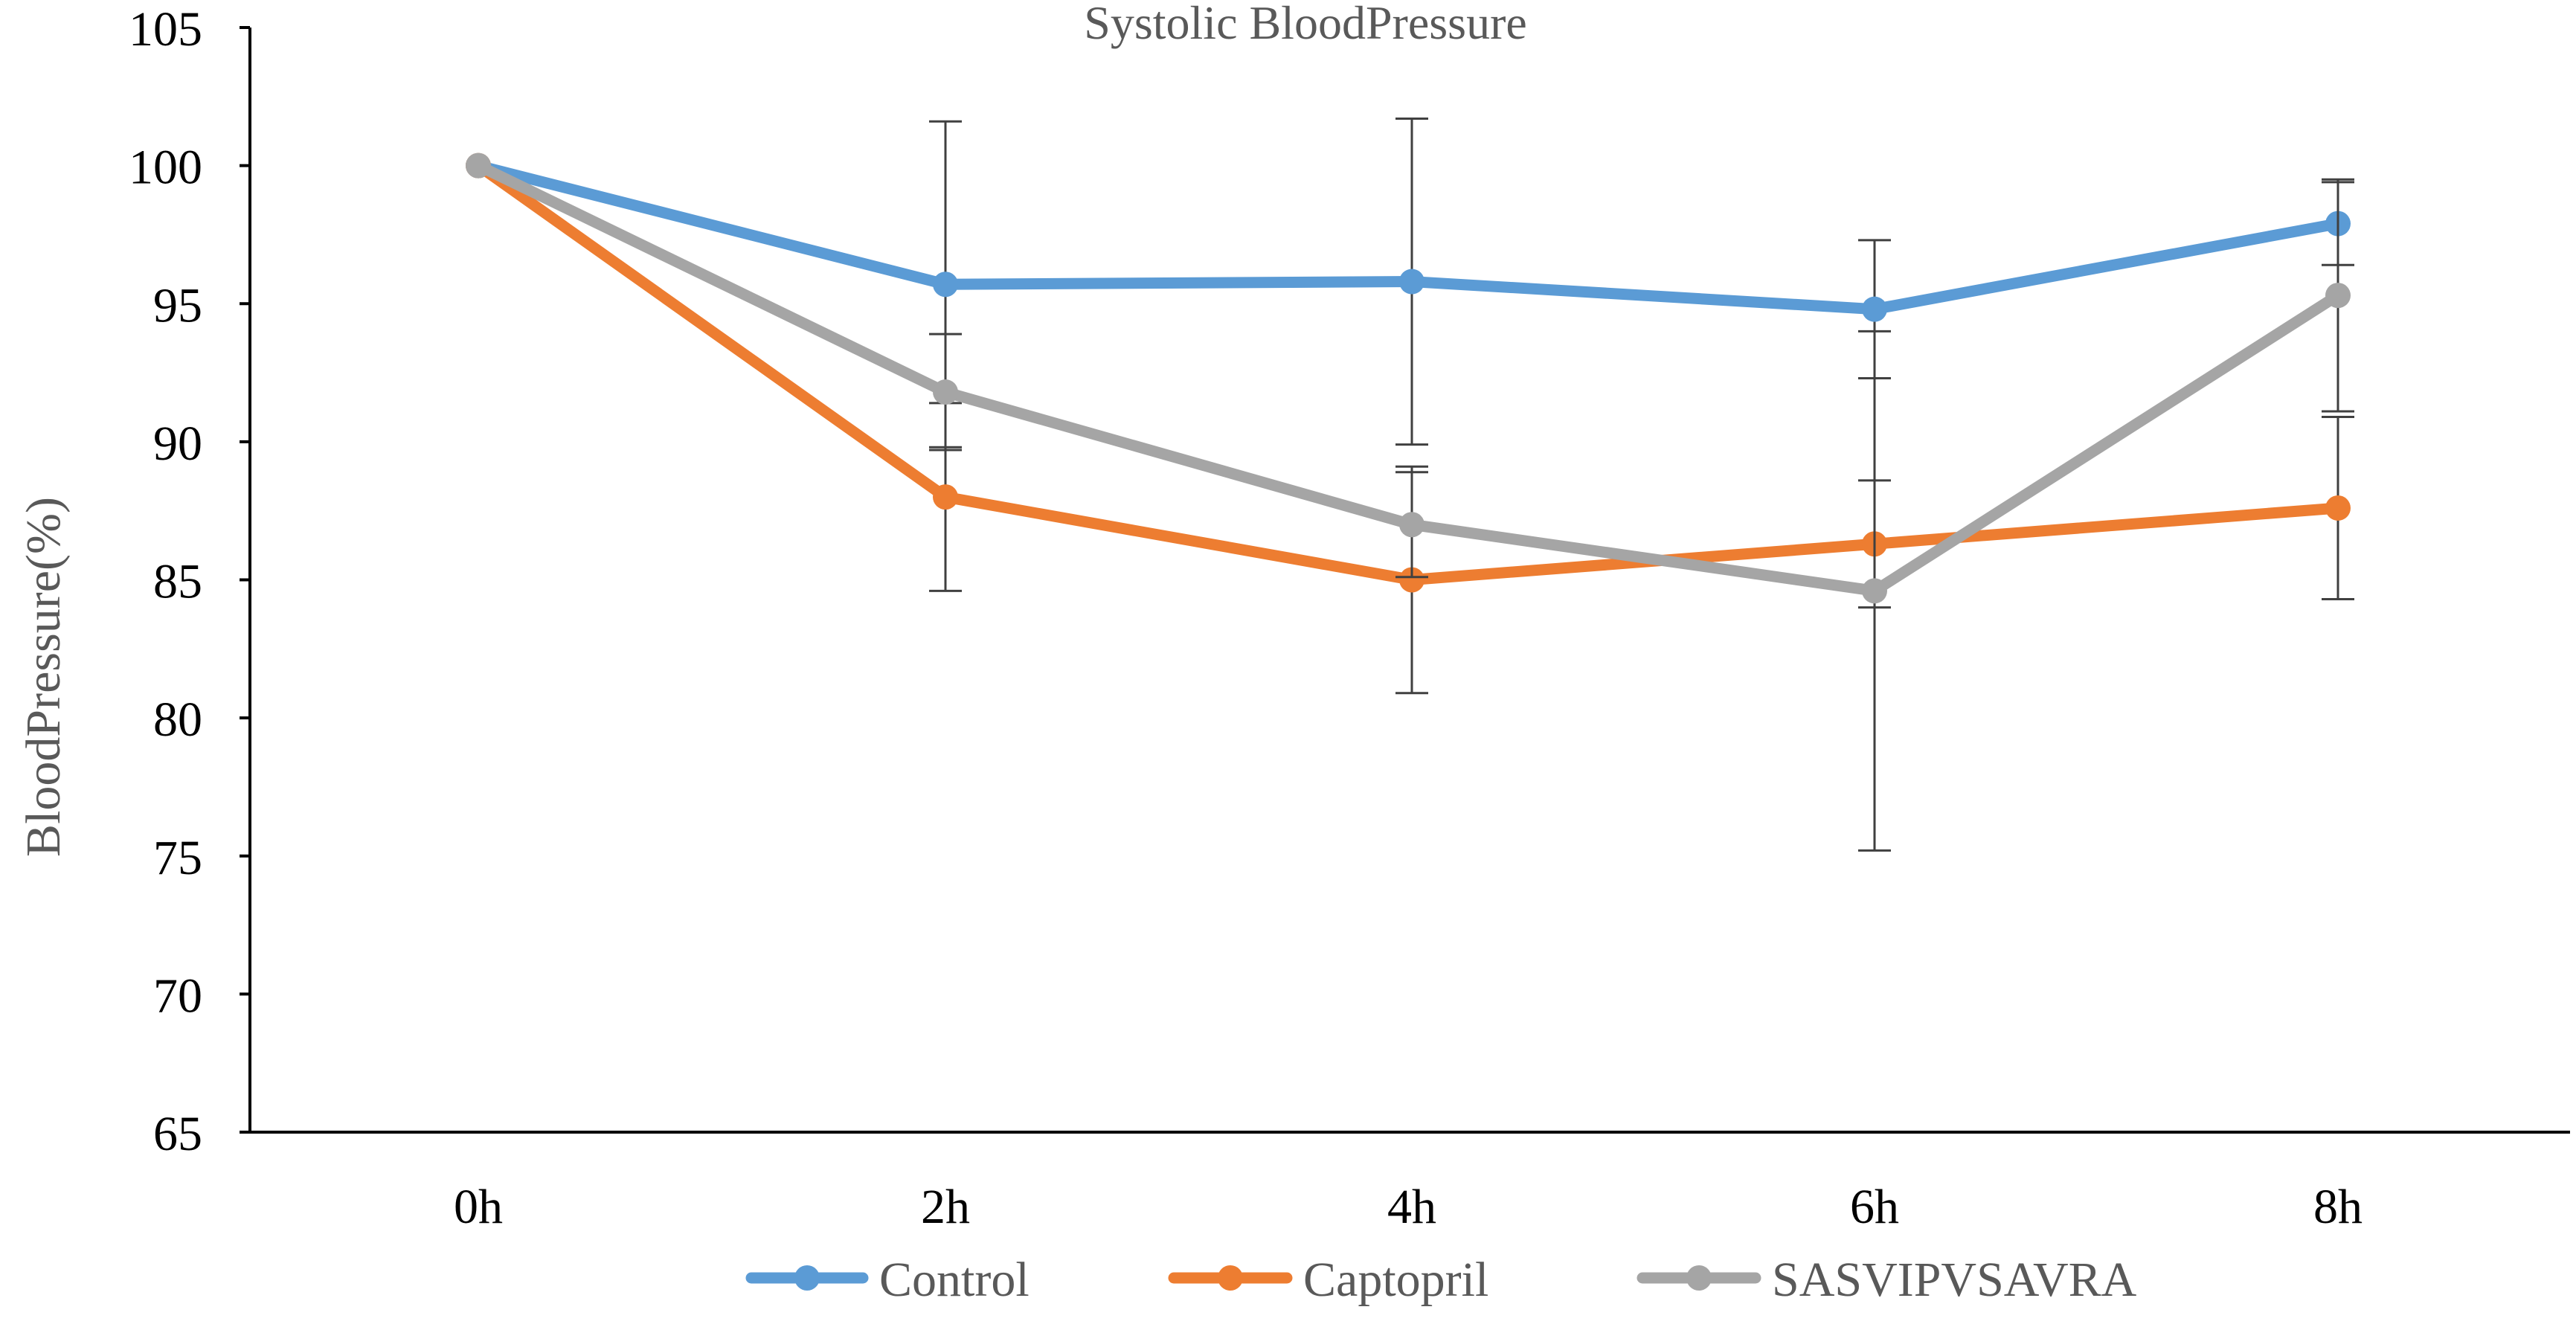 The image size is (2576, 1330). I want to click on x-tick-label: 0h, so click(478, 1207).